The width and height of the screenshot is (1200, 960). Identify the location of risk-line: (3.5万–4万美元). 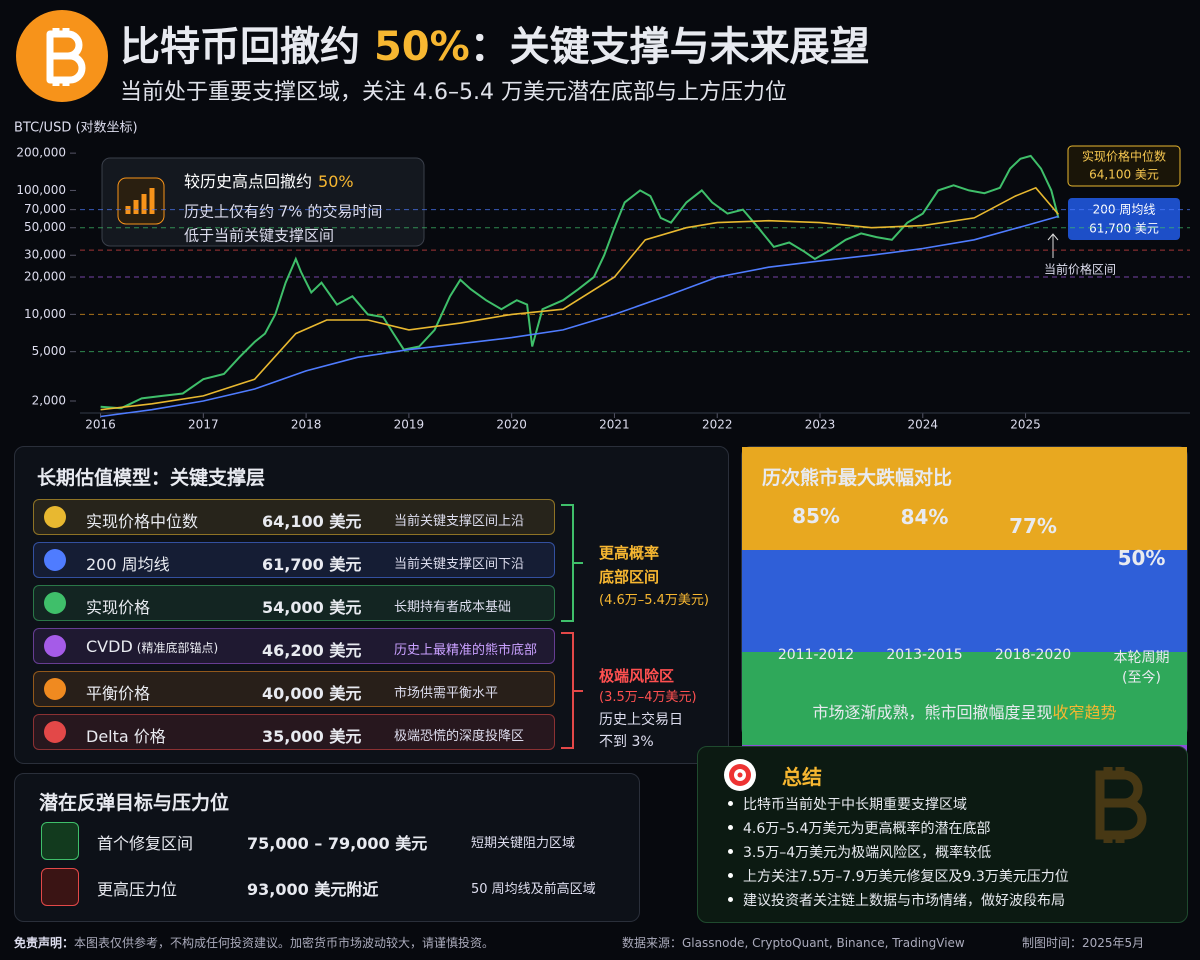
(648, 697).